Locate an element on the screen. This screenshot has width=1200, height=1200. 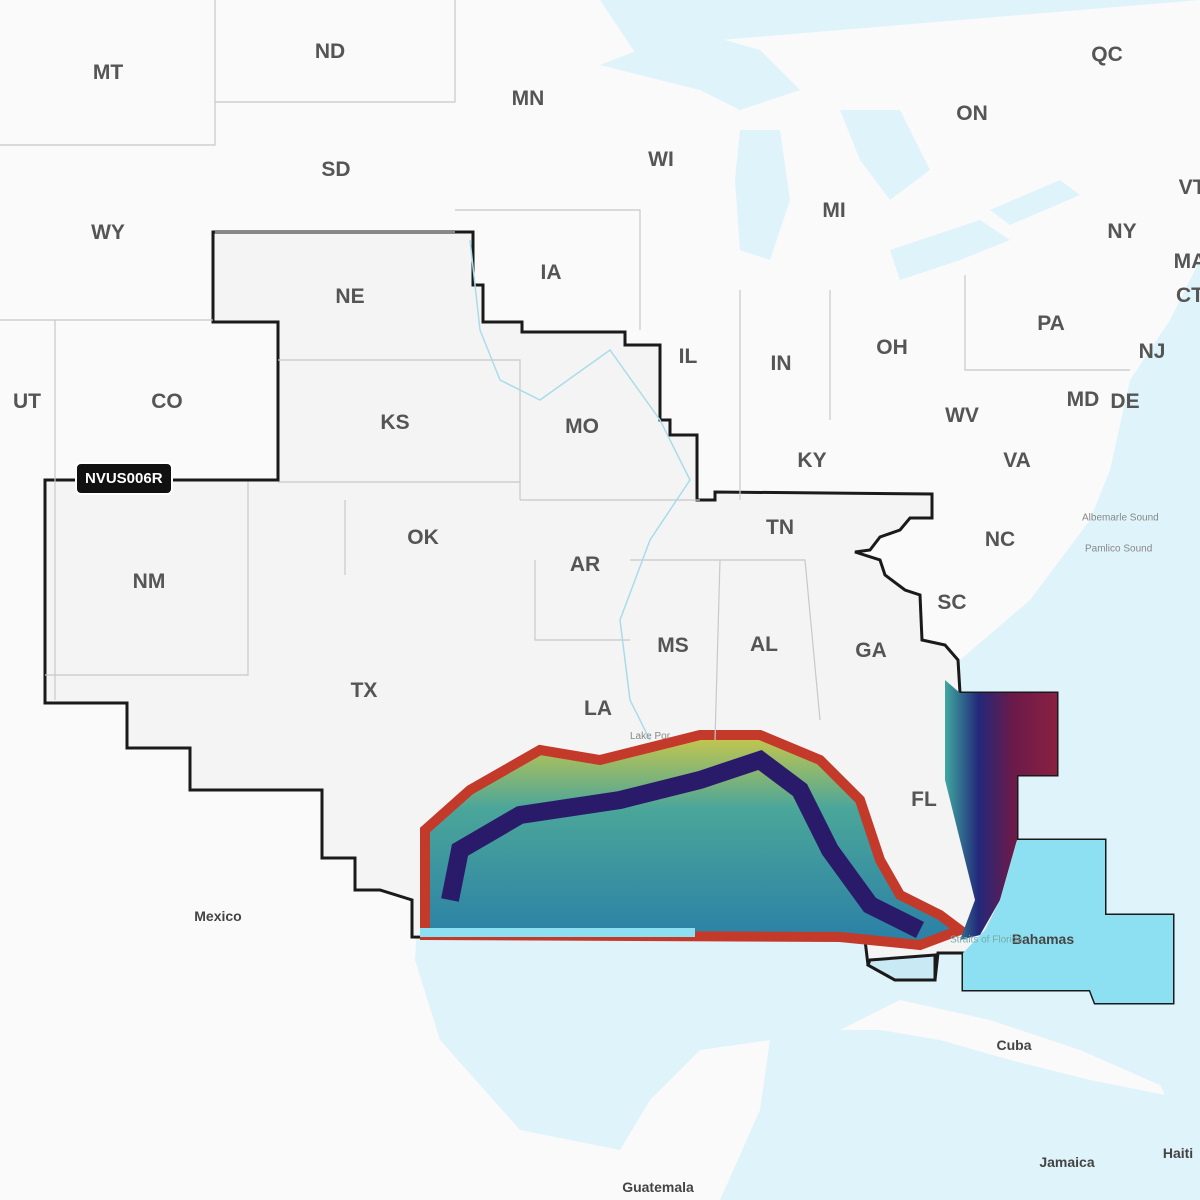
water-label: Lake Pontchartrain is located at coordinates (650, 736).